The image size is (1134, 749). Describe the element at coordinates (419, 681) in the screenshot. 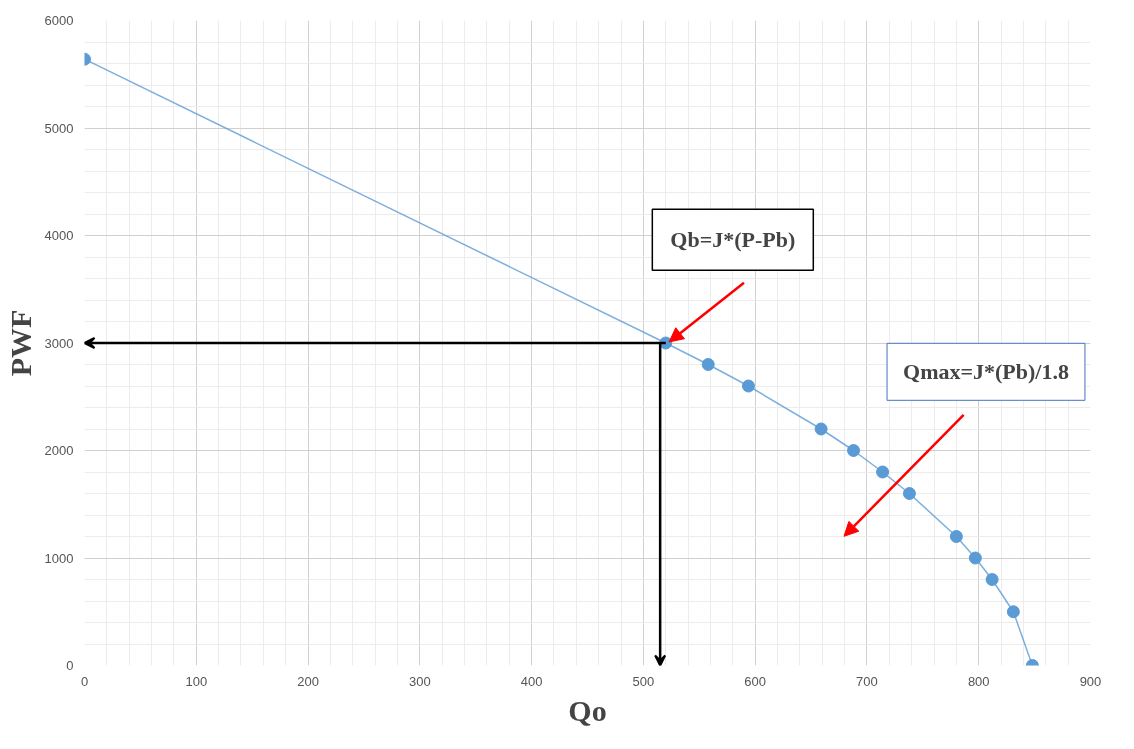

I see `x-tick-label: 300` at that location.